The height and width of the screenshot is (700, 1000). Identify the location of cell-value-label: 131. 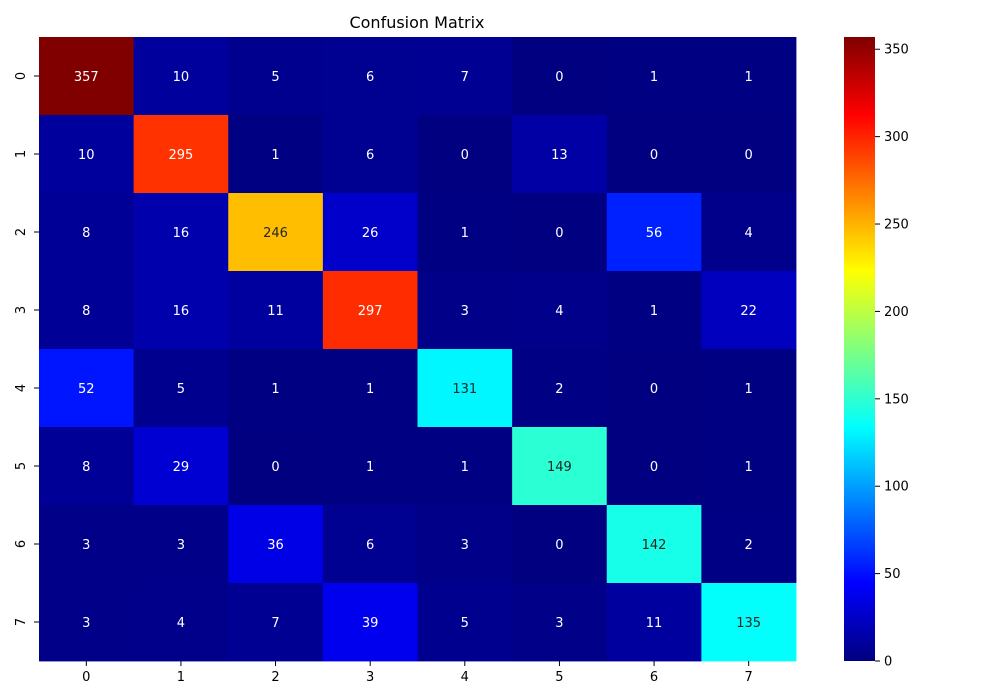
(464, 389).